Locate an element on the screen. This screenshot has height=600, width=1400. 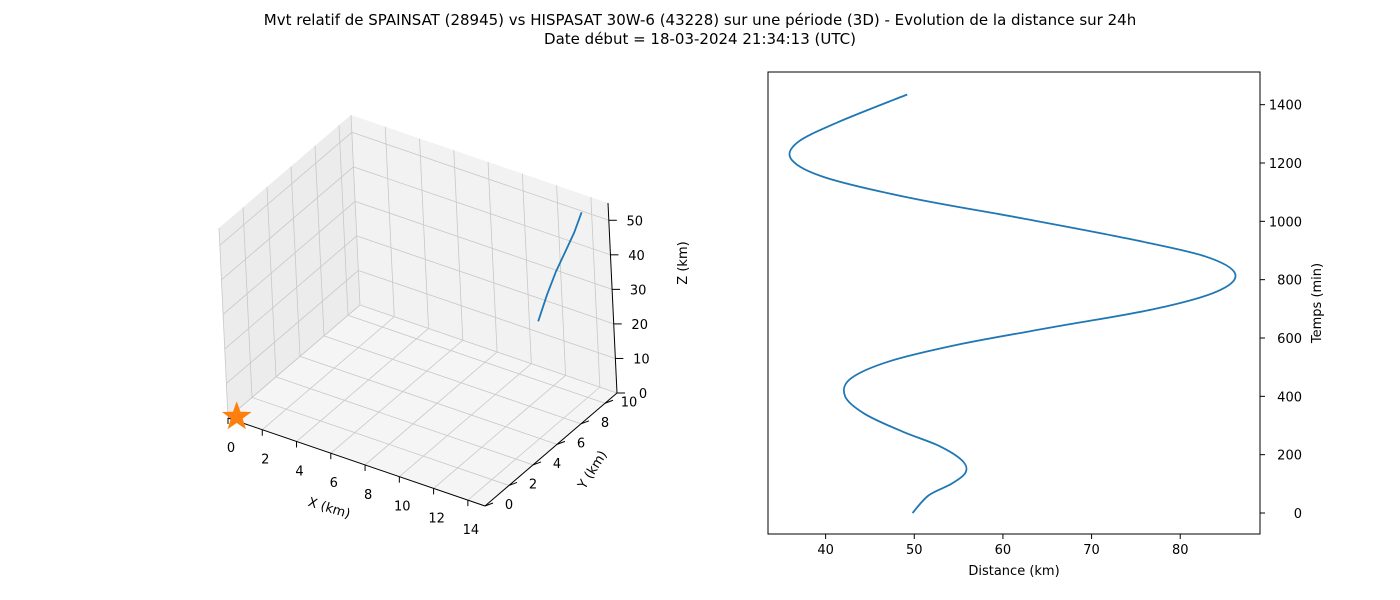
axes-3d-data is located at coordinates (402, 320).